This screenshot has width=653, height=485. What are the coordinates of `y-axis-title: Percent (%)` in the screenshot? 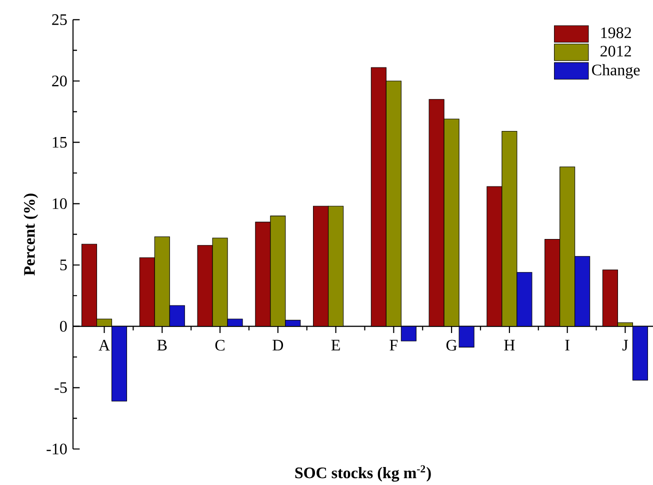 It's located at (31, 235).